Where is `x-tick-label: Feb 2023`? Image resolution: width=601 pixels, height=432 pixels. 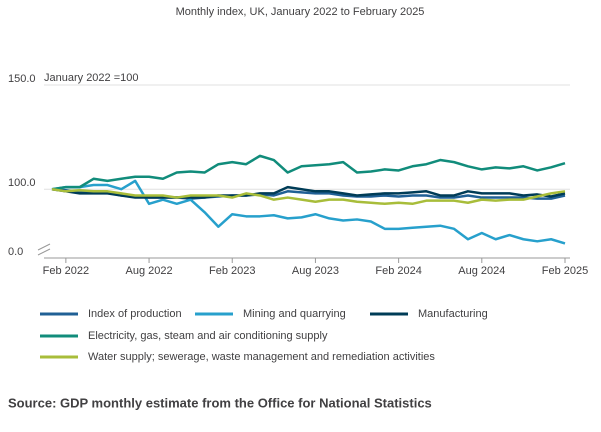 x-tick-label: Feb 2023 is located at coordinates (232, 271).